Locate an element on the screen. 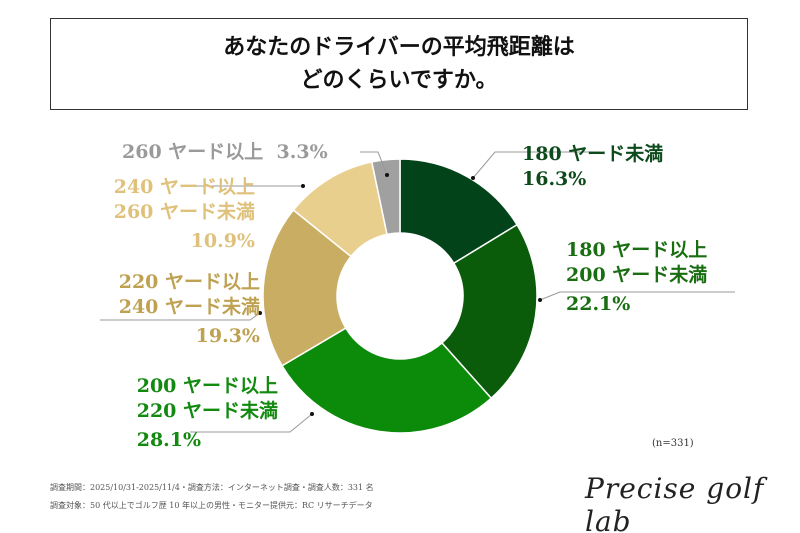  label-260-over: 260 ヤード以上 3.3% is located at coordinates (225, 152).